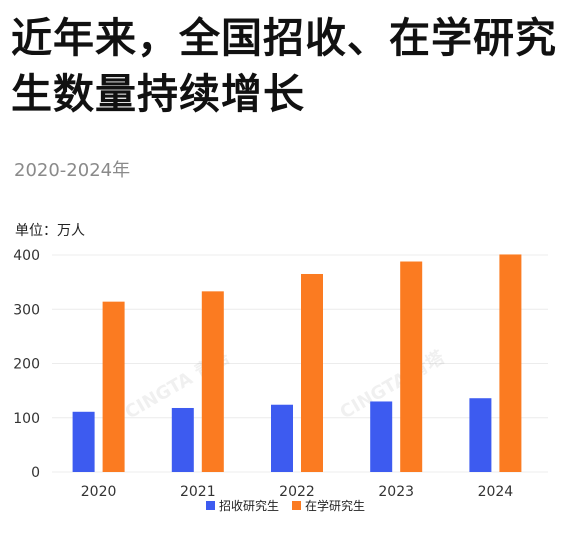 The width and height of the screenshot is (578, 541). I want to click on y-tick-label: 100, so click(26, 419).